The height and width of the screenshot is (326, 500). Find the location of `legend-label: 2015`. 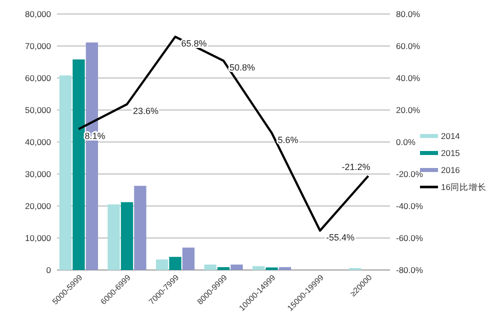

legend-label: 2015 is located at coordinates (450, 153).